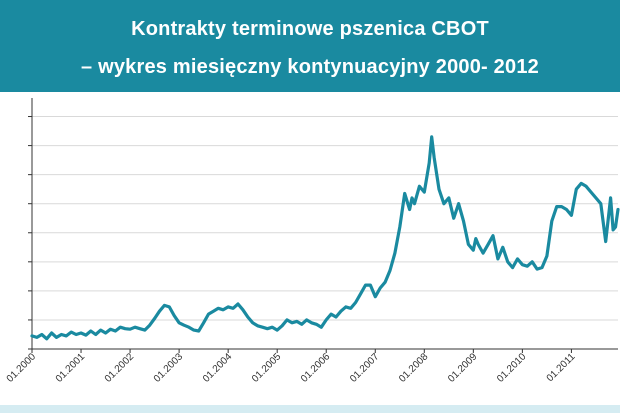  What do you see at coordinates (71, 368) in the screenshot?
I see `x-tick-label: 01.2001` at bounding box center [71, 368].